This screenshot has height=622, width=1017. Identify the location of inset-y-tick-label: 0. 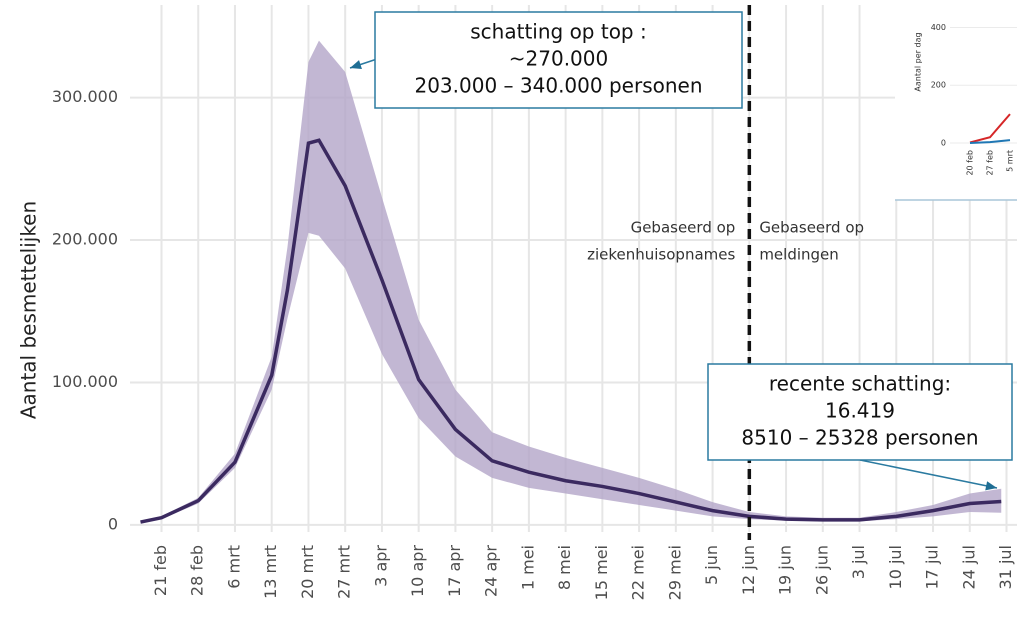
(943, 143).